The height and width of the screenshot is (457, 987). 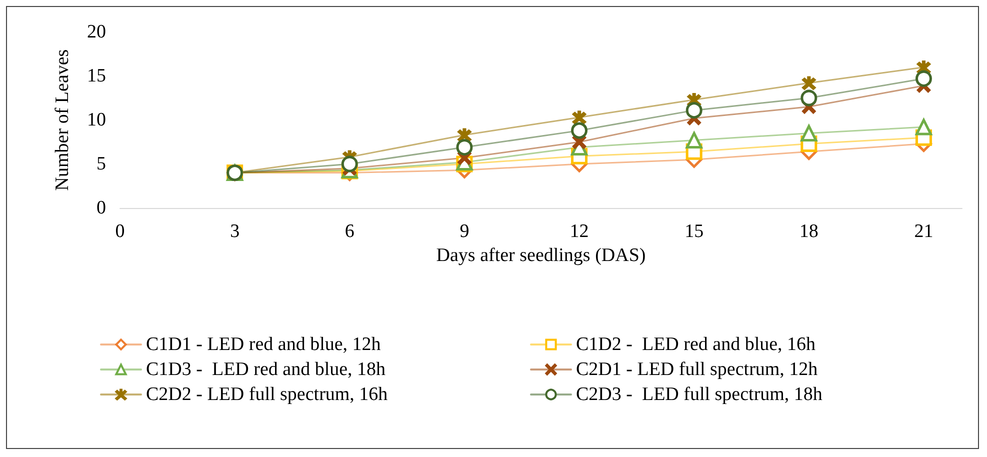 What do you see at coordinates (924, 231) in the screenshot?
I see `x-tick-label: 21` at bounding box center [924, 231].